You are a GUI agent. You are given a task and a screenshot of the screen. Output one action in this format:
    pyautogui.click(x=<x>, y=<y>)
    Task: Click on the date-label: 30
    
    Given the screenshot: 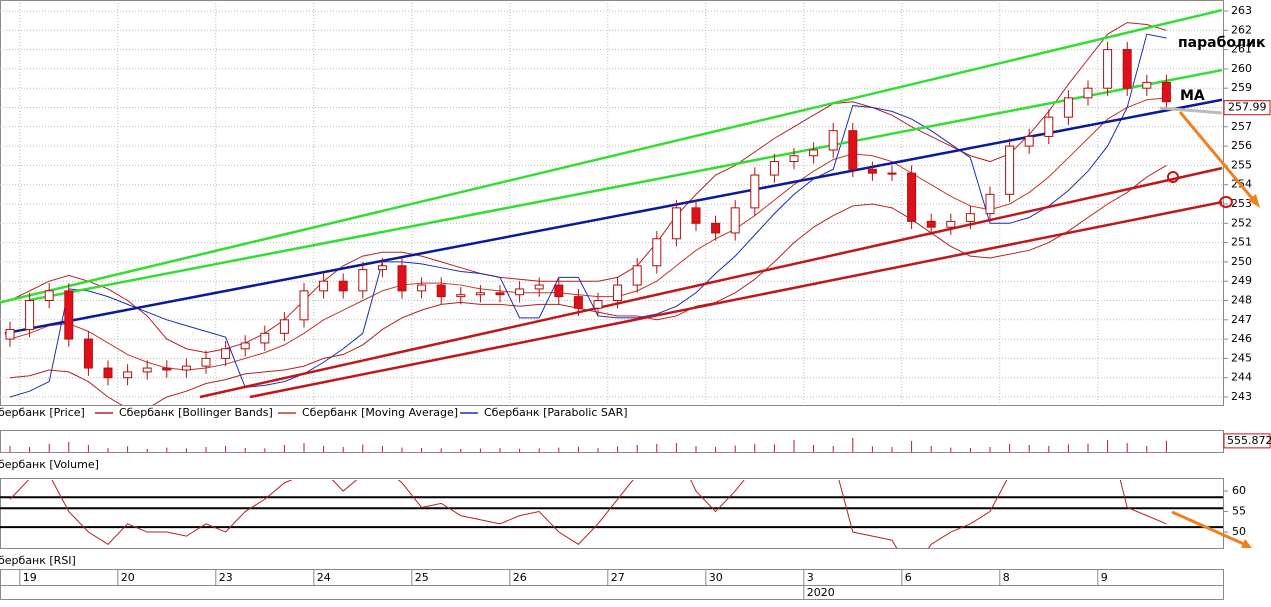 What is the action you would take?
    pyautogui.click(x=716, y=577)
    